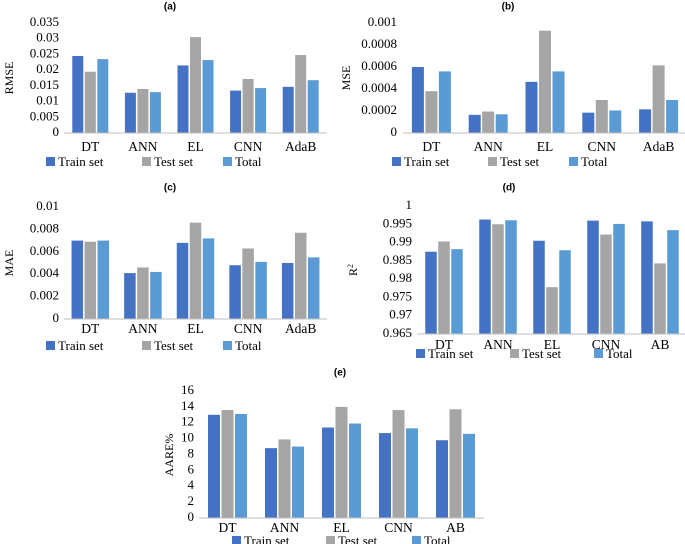 Image resolution: width=685 pixels, height=544 pixels. Describe the element at coordinates (169, 455) in the screenshot. I see `y-axis-label: AARE%` at that location.